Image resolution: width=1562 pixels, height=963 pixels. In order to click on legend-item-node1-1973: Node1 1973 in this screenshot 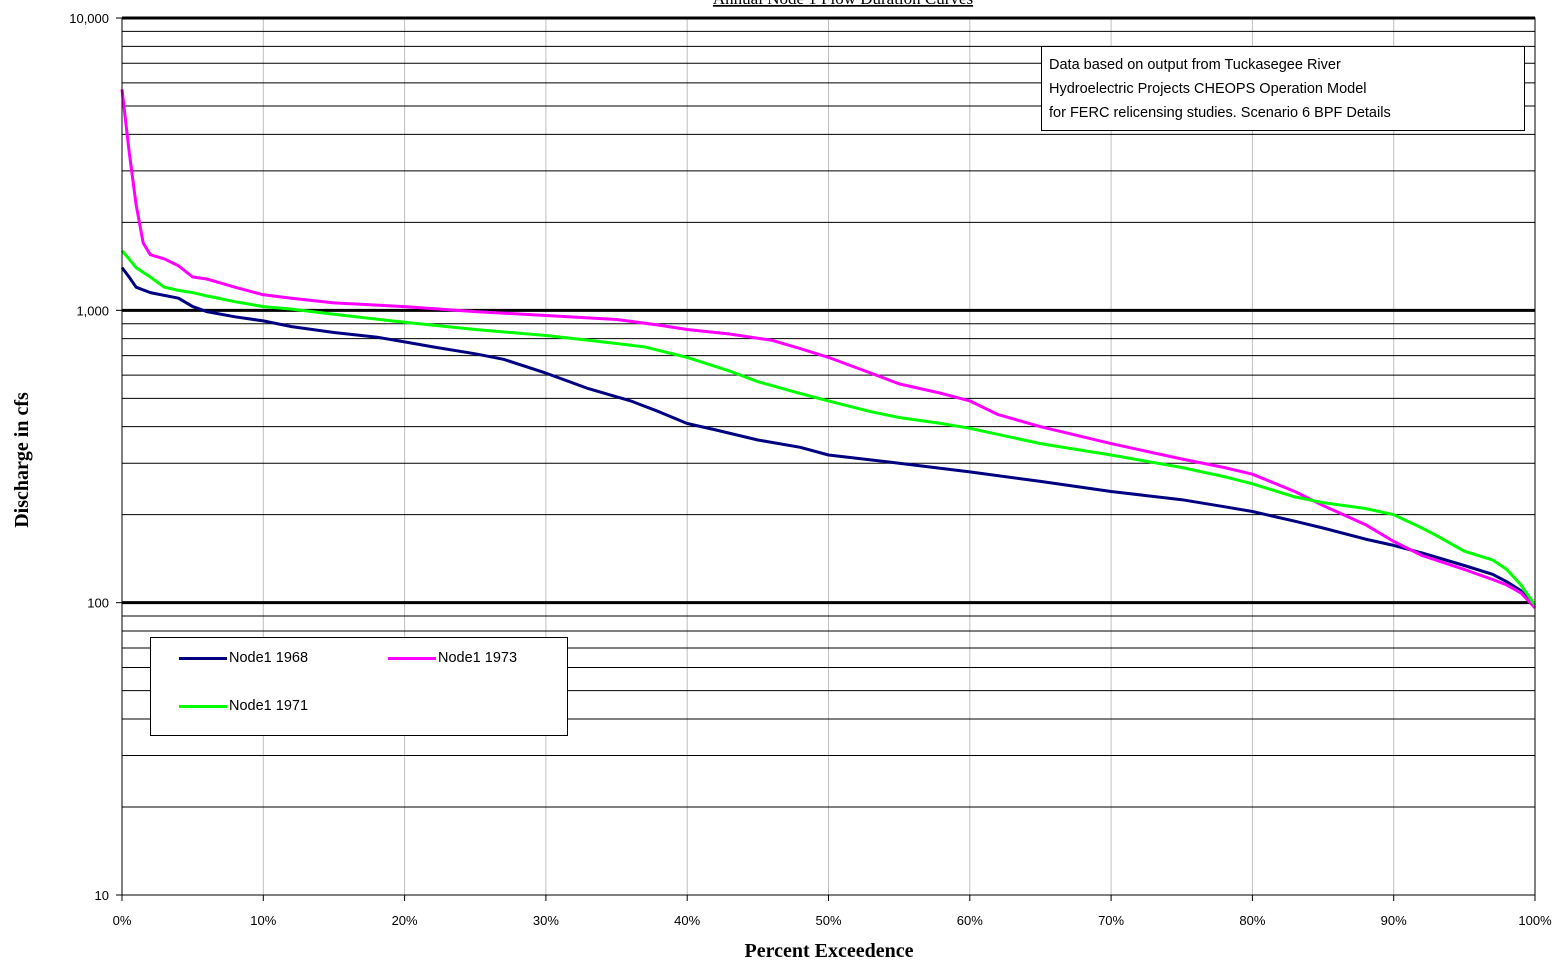, I will do `click(452, 658)`.